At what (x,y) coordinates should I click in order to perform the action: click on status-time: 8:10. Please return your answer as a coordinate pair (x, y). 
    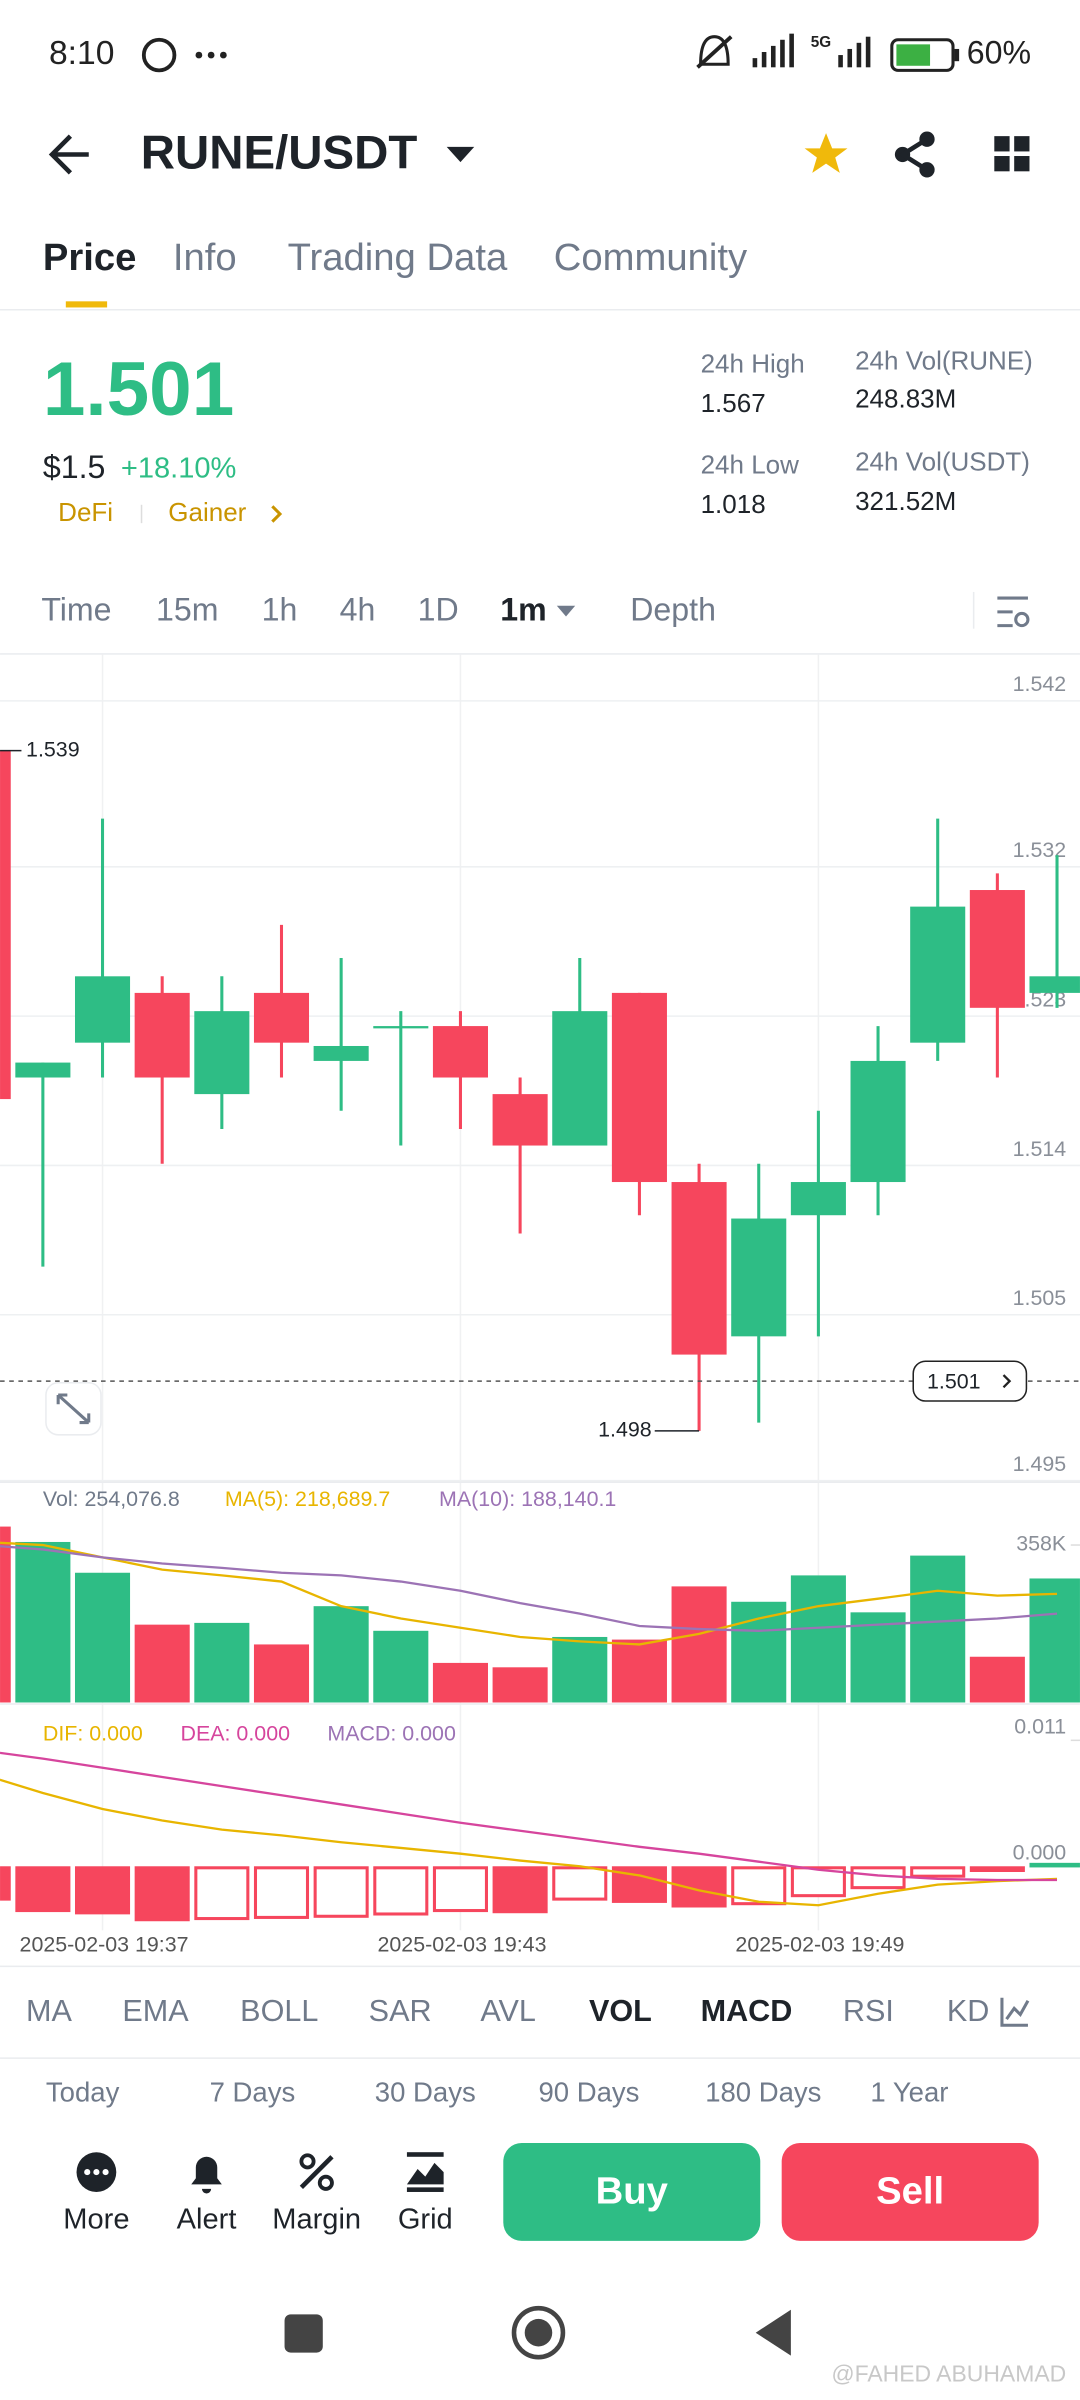
    Looking at the image, I should click on (81, 53).